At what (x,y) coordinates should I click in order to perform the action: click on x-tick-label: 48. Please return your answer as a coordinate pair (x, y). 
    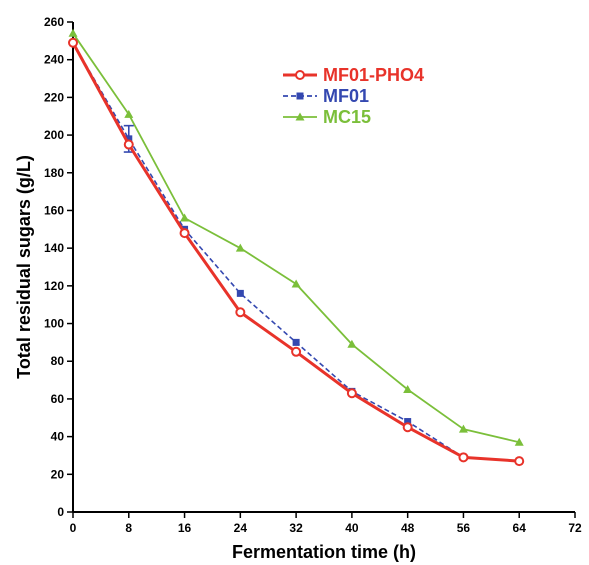
    Looking at the image, I should click on (408, 528).